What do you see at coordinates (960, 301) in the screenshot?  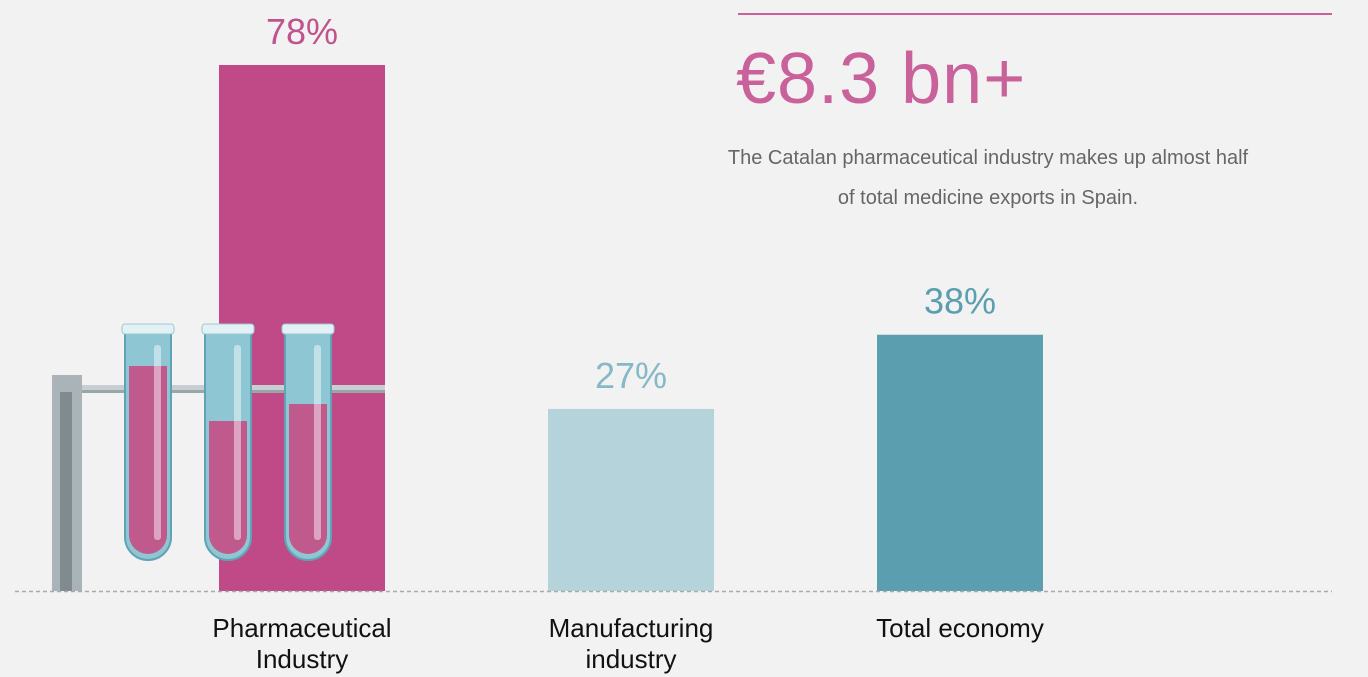 I see `value-label: 38%` at bounding box center [960, 301].